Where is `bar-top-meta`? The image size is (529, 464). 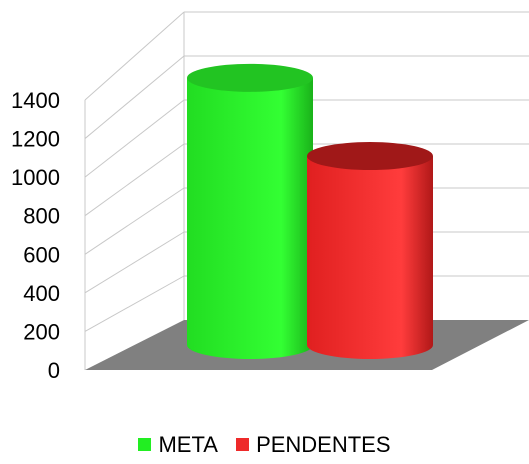 bar-top-meta is located at coordinates (250, 77).